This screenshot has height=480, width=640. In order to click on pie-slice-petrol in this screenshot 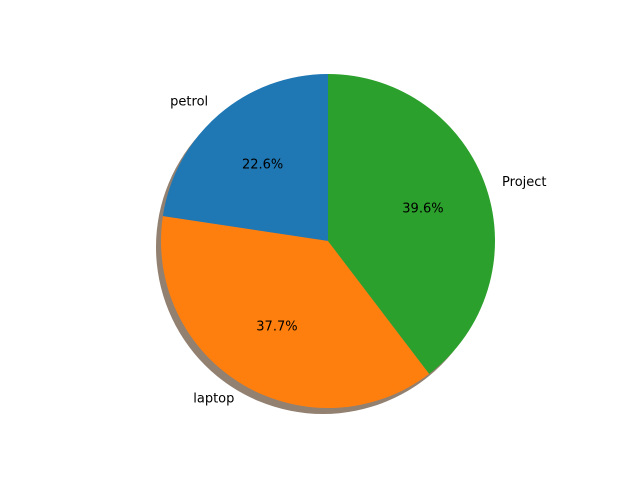, I will do `click(245, 157)`.